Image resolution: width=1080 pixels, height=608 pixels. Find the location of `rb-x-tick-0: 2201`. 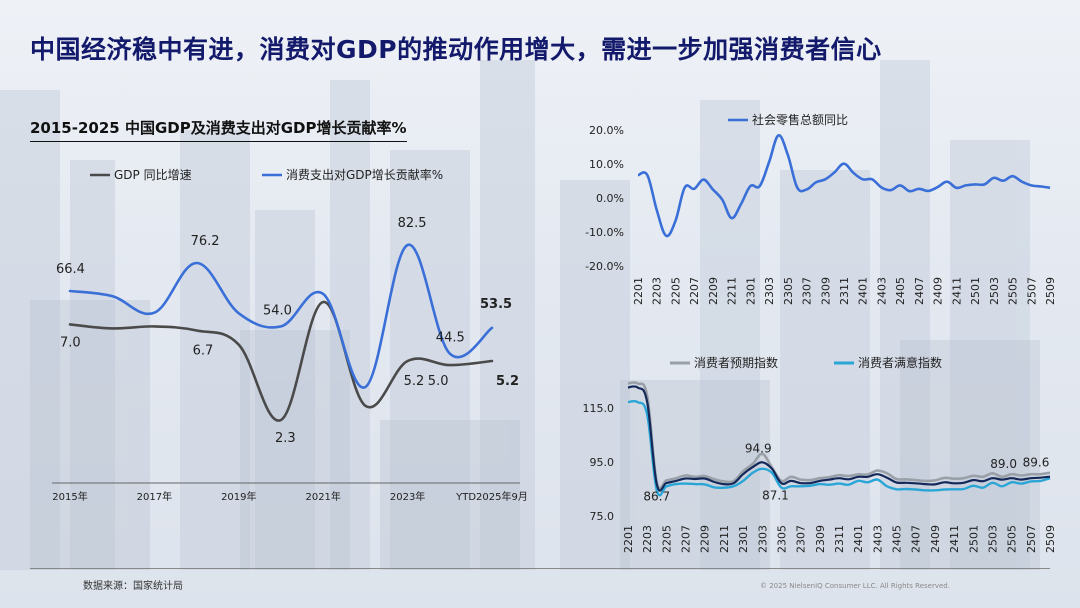

rb-x-tick-0: 2201 is located at coordinates (628, 539).